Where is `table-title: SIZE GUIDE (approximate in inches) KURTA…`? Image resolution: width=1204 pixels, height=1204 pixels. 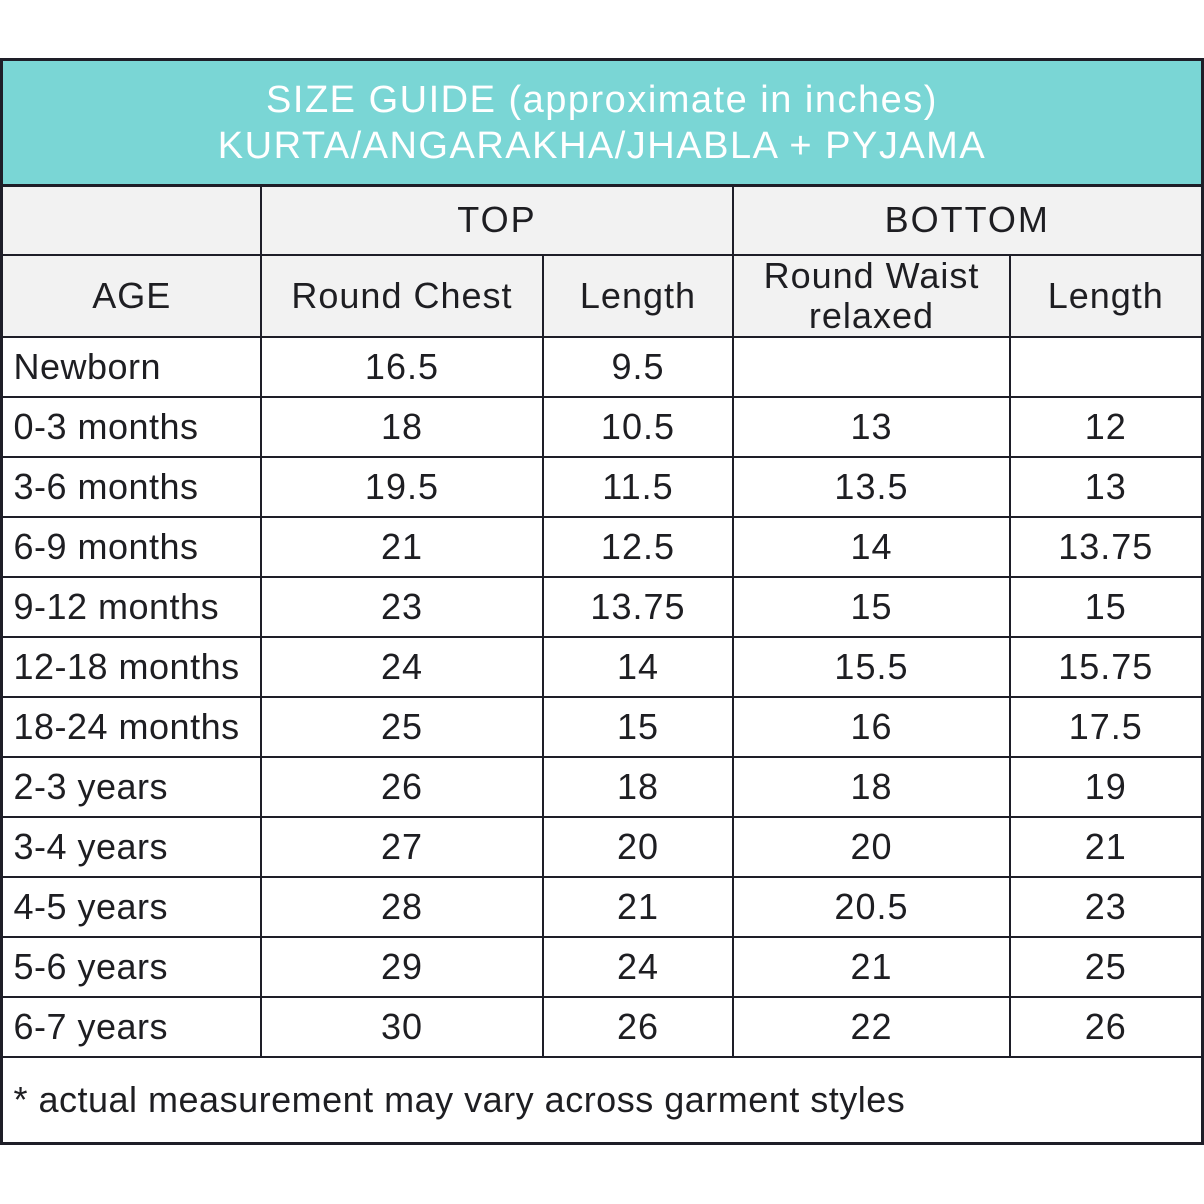
table-title: SIZE GUIDE (approximate in inches) KURTA… is located at coordinates (602, 122).